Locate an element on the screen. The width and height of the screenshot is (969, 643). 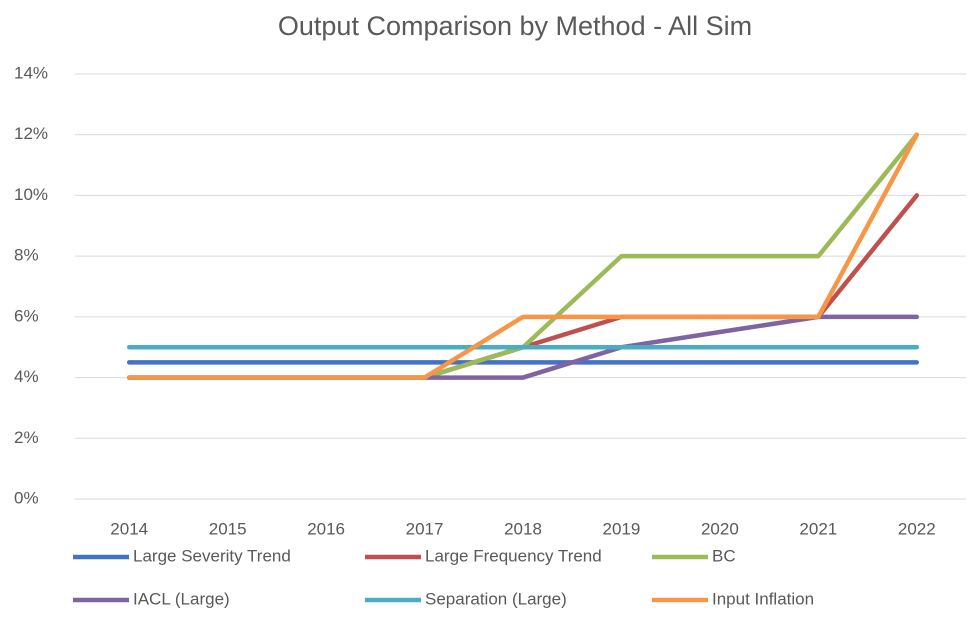
y-tick-label: 6% is located at coordinates (26, 315).